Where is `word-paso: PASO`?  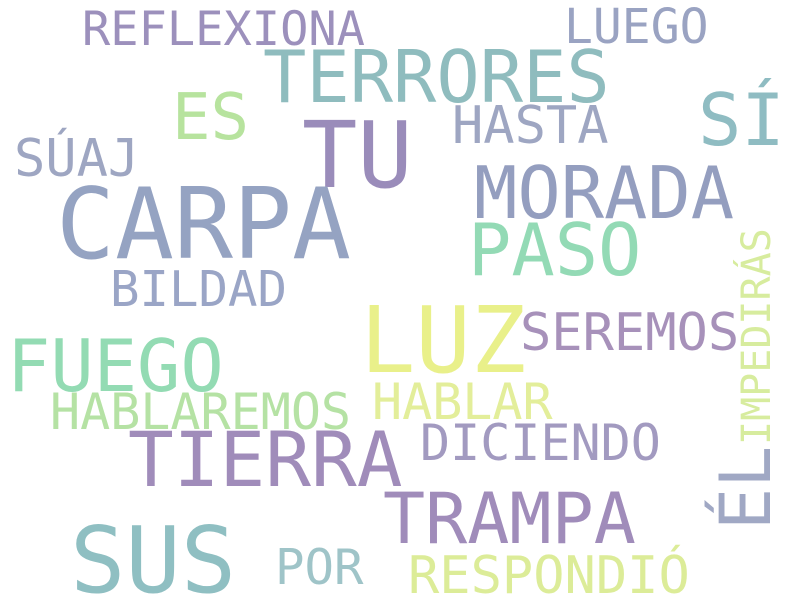 word-paso: PASO is located at coordinates (555, 250).